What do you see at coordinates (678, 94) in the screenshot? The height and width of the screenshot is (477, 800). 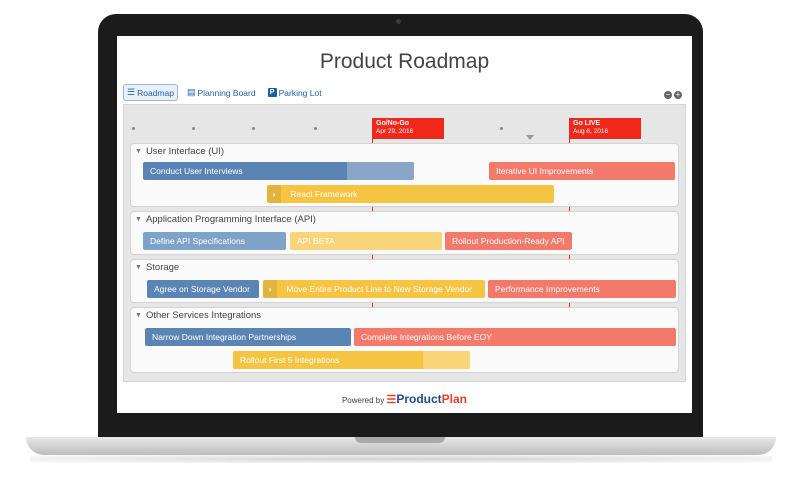 I see `zoom-in-button: +` at bounding box center [678, 94].